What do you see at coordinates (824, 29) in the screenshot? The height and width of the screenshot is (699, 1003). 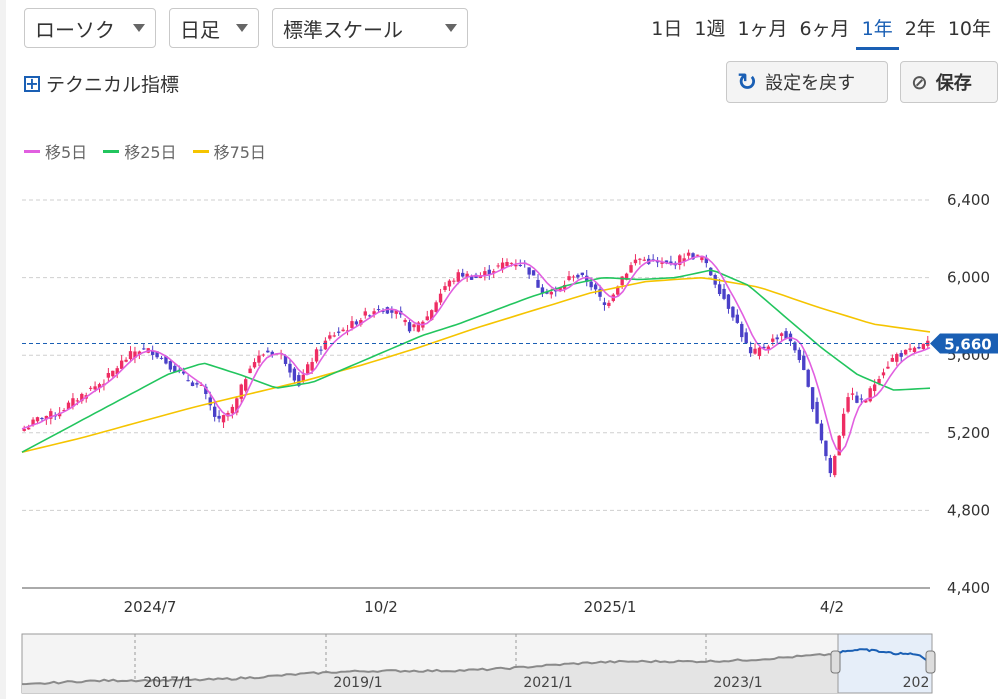 I see `period-tab-6m: 6ヶ月` at bounding box center [824, 29].